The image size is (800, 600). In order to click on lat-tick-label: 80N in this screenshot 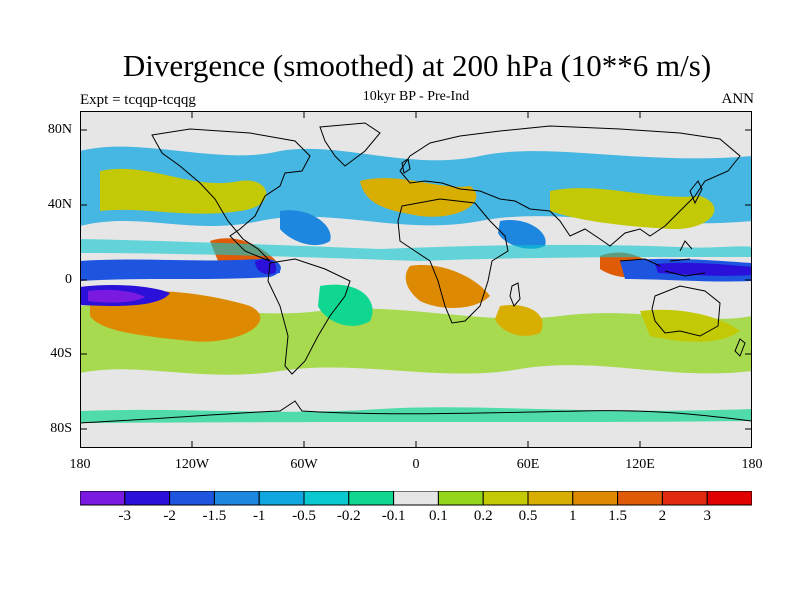, I will do `click(59, 129)`.